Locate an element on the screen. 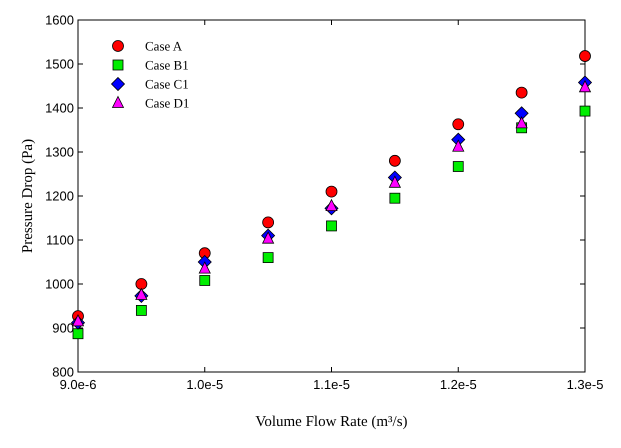 The height and width of the screenshot is (448, 621). y-tick-label: 800 is located at coordinates (63, 372).